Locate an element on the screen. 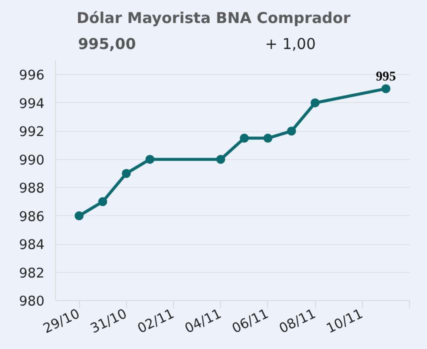 The height and width of the screenshot is (349, 427). chart-subtitle: 995,00 is located at coordinates (107, 44).